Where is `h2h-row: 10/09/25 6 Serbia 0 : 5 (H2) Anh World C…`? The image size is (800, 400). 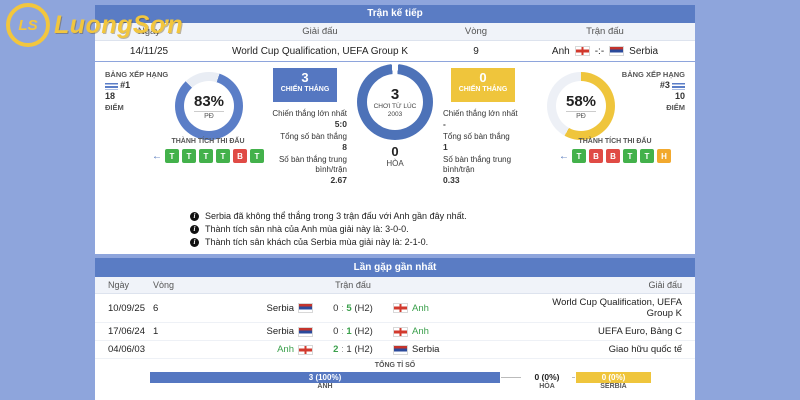
h2h-row: 10/09/25 6 Serbia 0 : 5 (H2) Anh World C… is located at coordinates (395, 308).